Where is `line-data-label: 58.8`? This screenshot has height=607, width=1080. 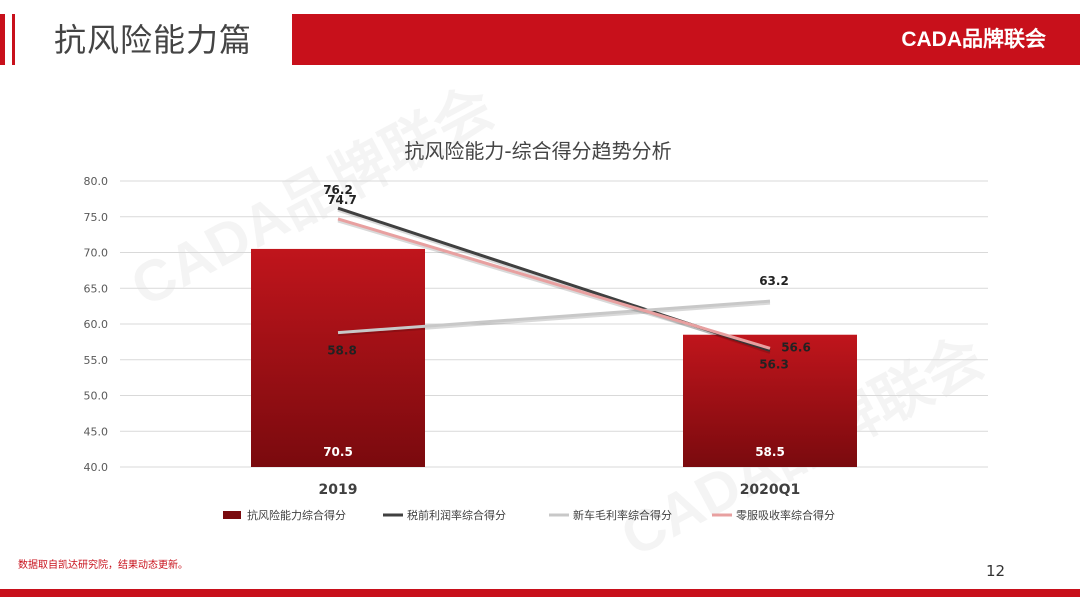
line-data-label: 58.8 is located at coordinates (342, 351).